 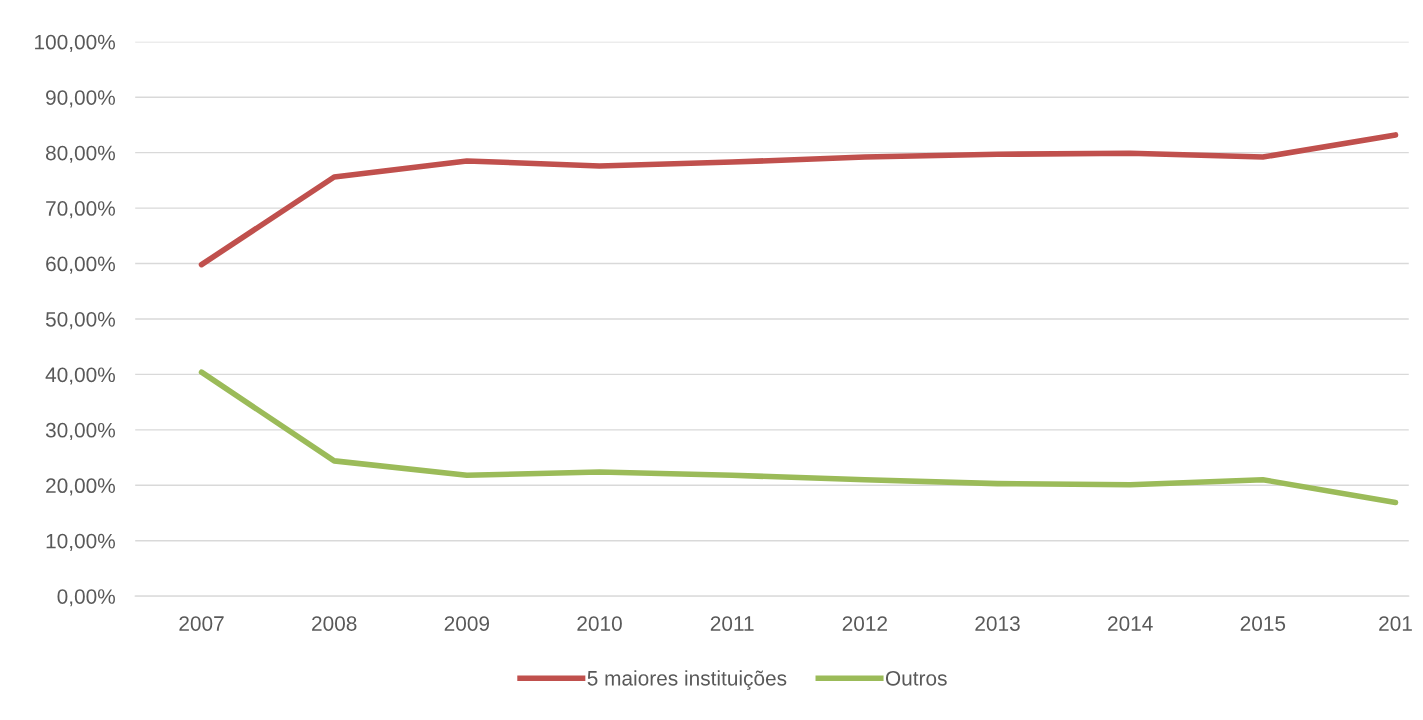 What do you see at coordinates (80, 154) in the screenshot?
I see `y-tick-label: 80,00%` at bounding box center [80, 154].